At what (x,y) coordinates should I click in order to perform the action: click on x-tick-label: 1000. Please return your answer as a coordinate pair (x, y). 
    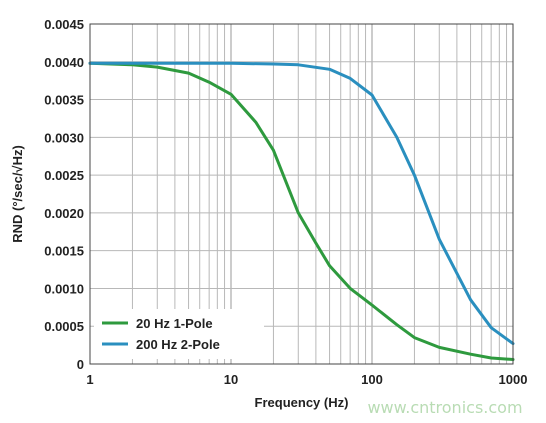
    Looking at the image, I should click on (513, 379).